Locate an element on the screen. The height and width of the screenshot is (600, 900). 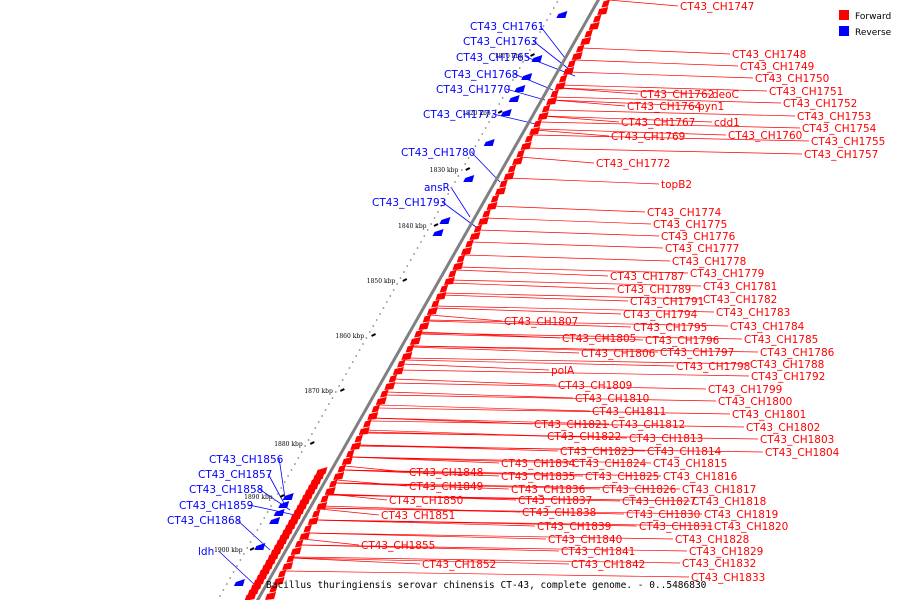
gene-label-ct43-ch1813: CT43_CH1813 is located at coordinates (666, 439).